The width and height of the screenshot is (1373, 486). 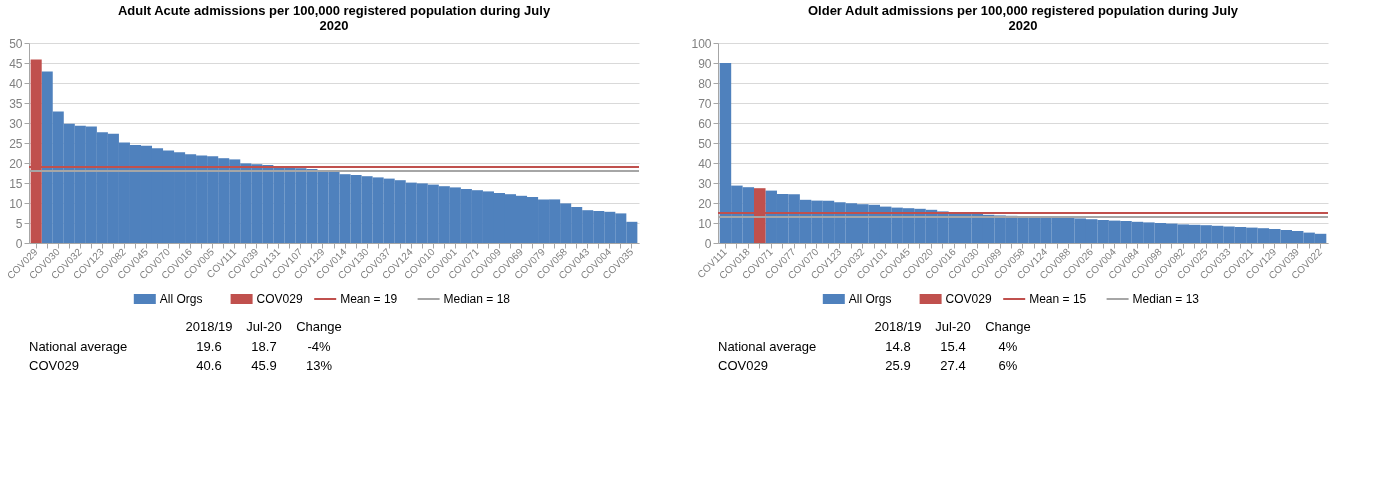 What do you see at coordinates (1058, 299) in the screenshot?
I see `legend-label: Mean = 15` at bounding box center [1058, 299].